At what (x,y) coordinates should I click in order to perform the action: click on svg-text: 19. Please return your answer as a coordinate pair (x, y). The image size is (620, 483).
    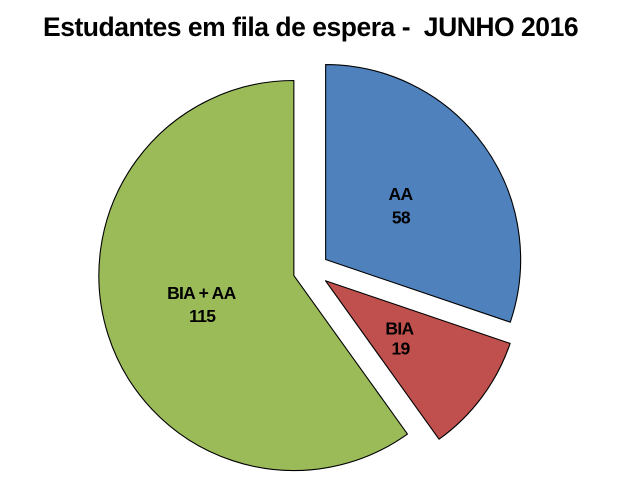
    Looking at the image, I should click on (400, 348).